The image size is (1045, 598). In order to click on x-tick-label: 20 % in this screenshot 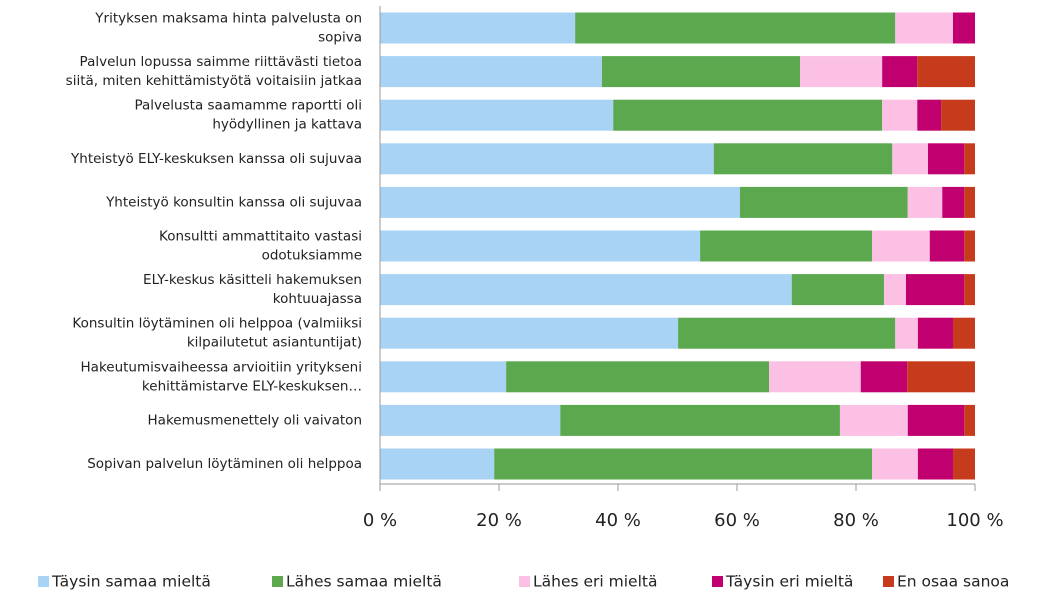, I will do `click(499, 520)`.